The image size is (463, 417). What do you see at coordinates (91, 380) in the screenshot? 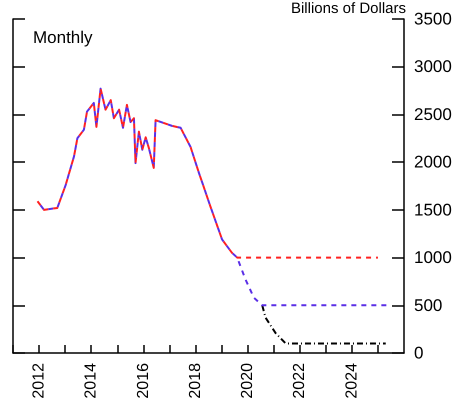
I see `x-tick-label: 2014` at bounding box center [91, 380].